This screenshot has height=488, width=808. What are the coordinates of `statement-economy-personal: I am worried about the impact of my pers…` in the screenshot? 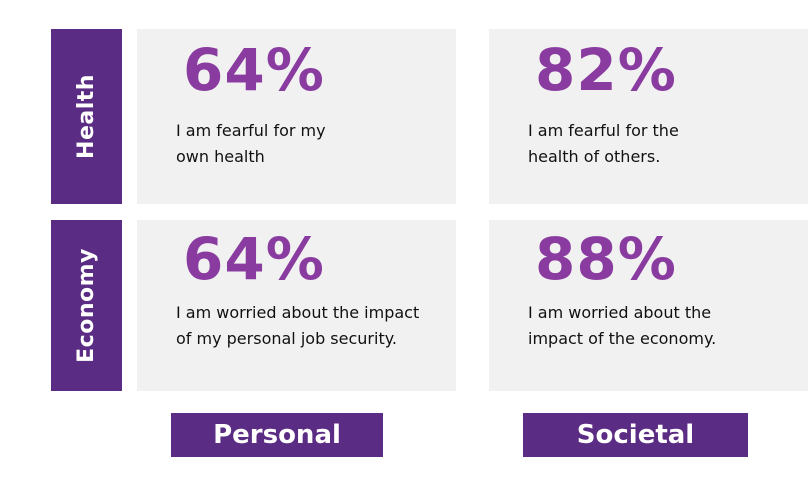 It's located at (297, 326).